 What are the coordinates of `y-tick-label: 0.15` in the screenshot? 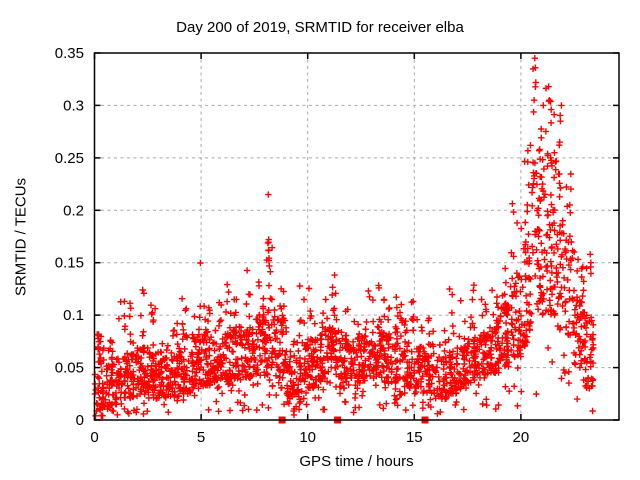 It's located at (69, 263).